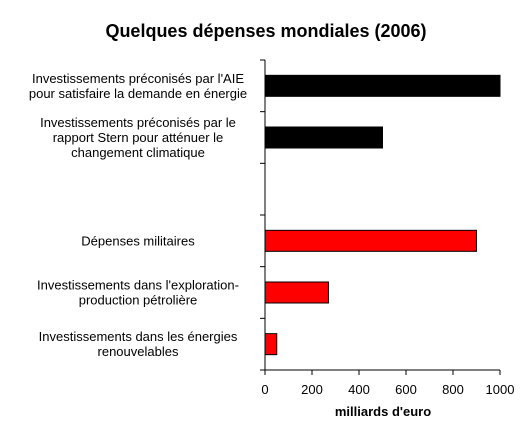 The width and height of the screenshot is (532, 439). What do you see at coordinates (138, 300) in the screenshot?
I see `category-label: production pétrolière` at bounding box center [138, 300].